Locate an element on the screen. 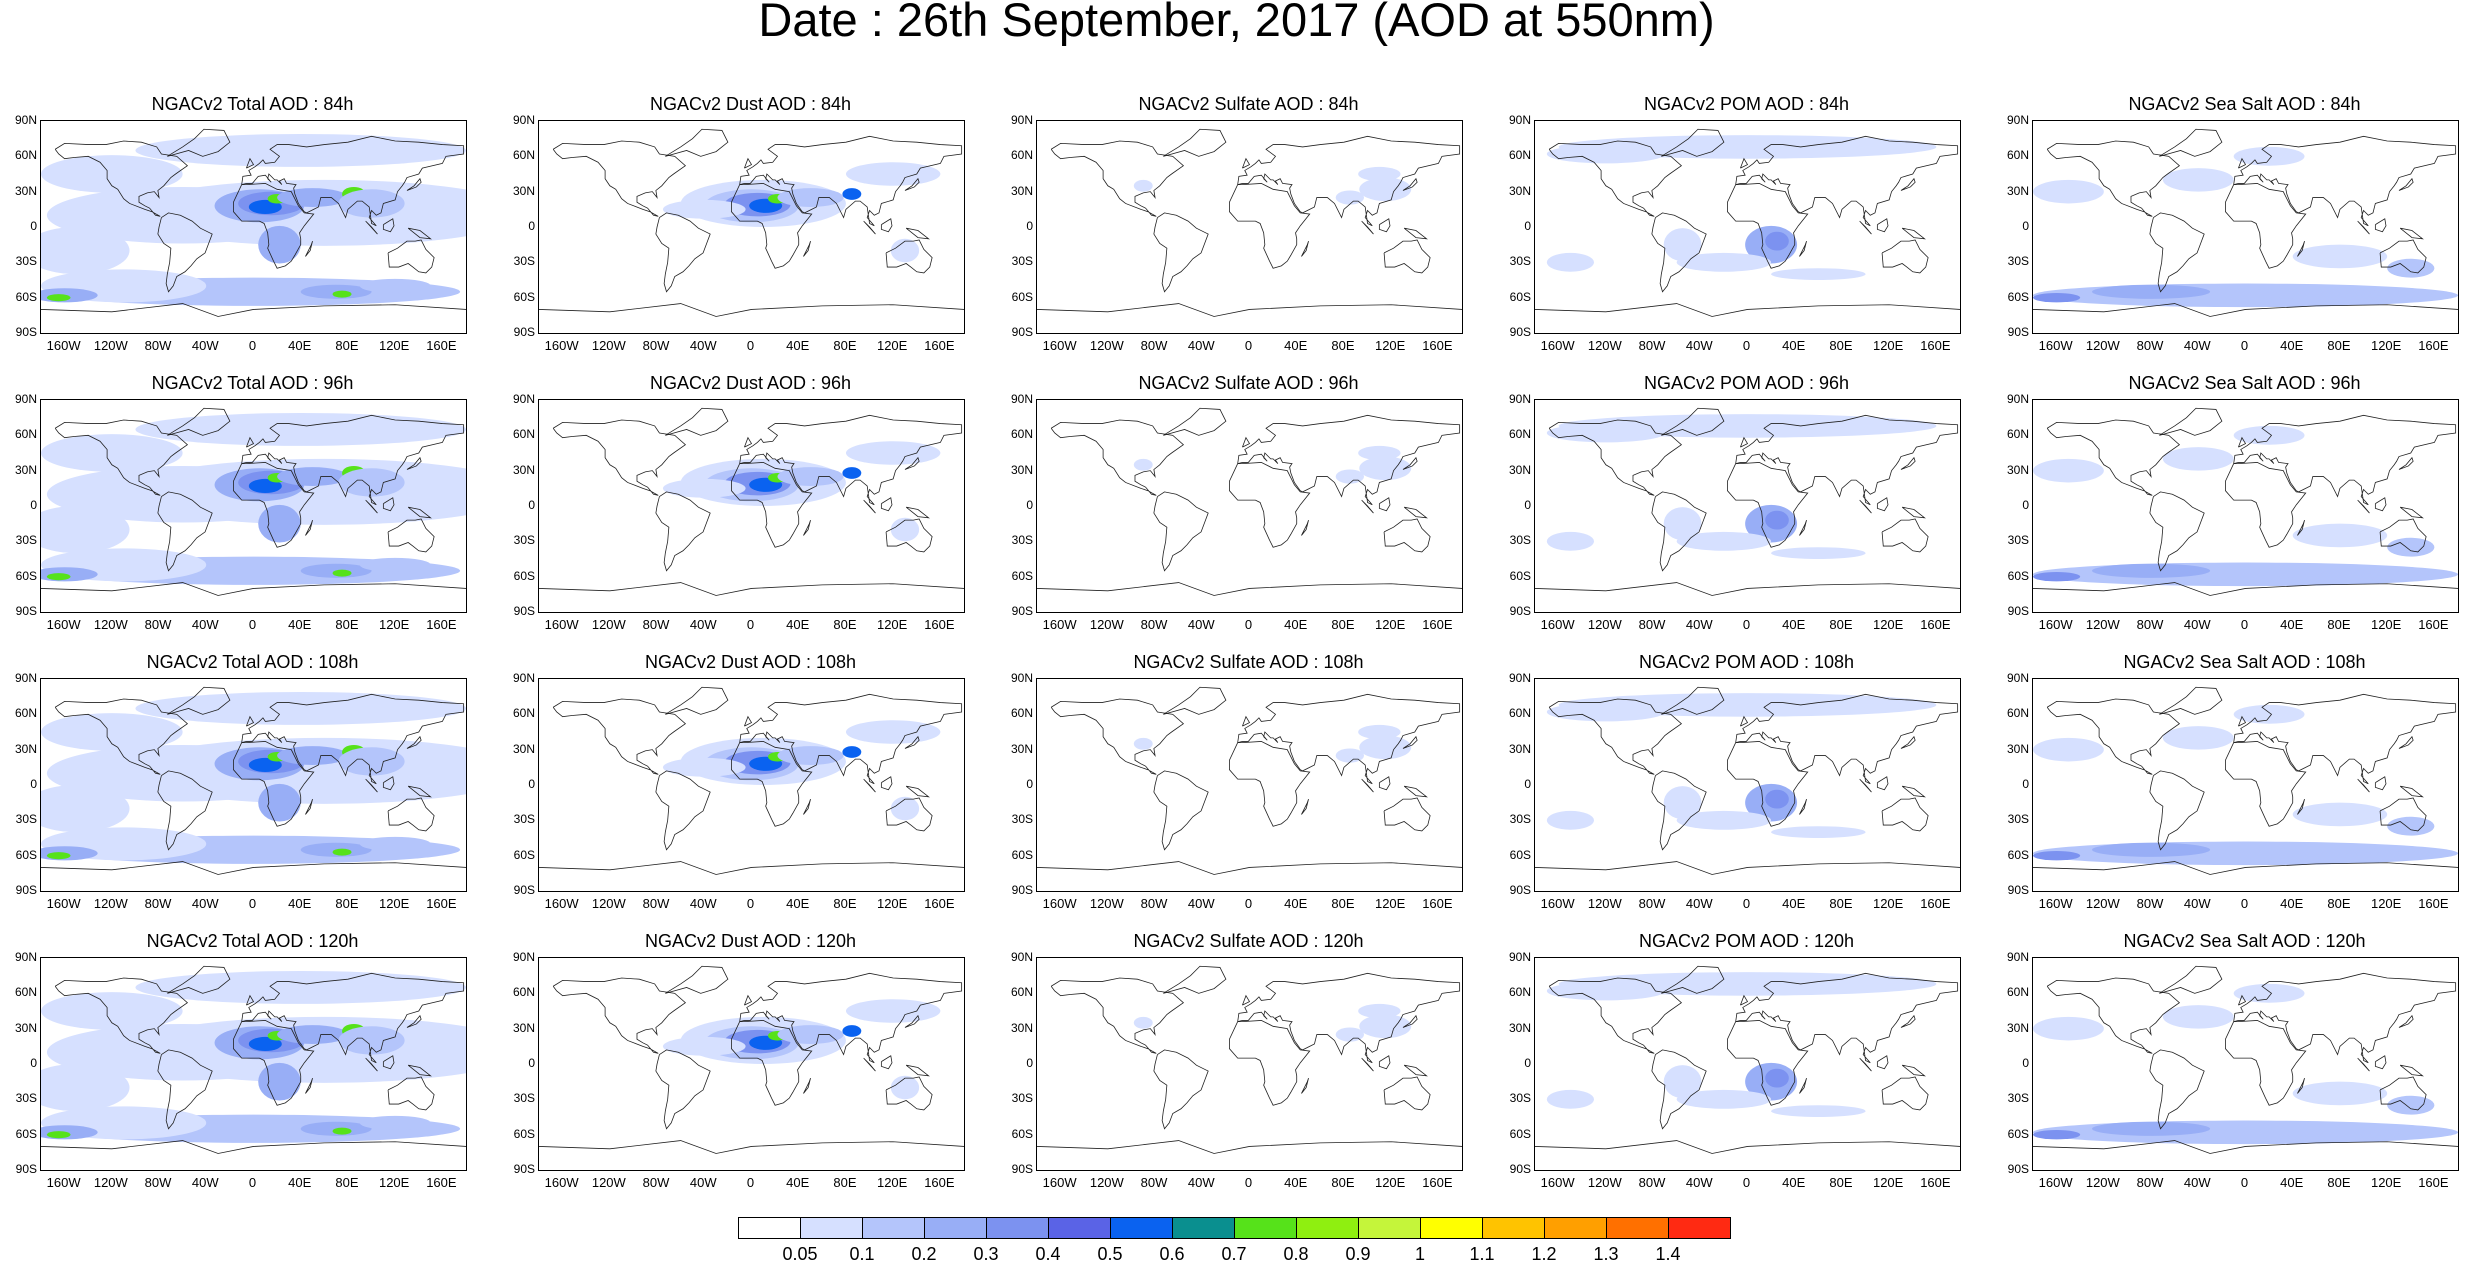  lon-tick-label: 120W is located at coordinates (2102, 345).